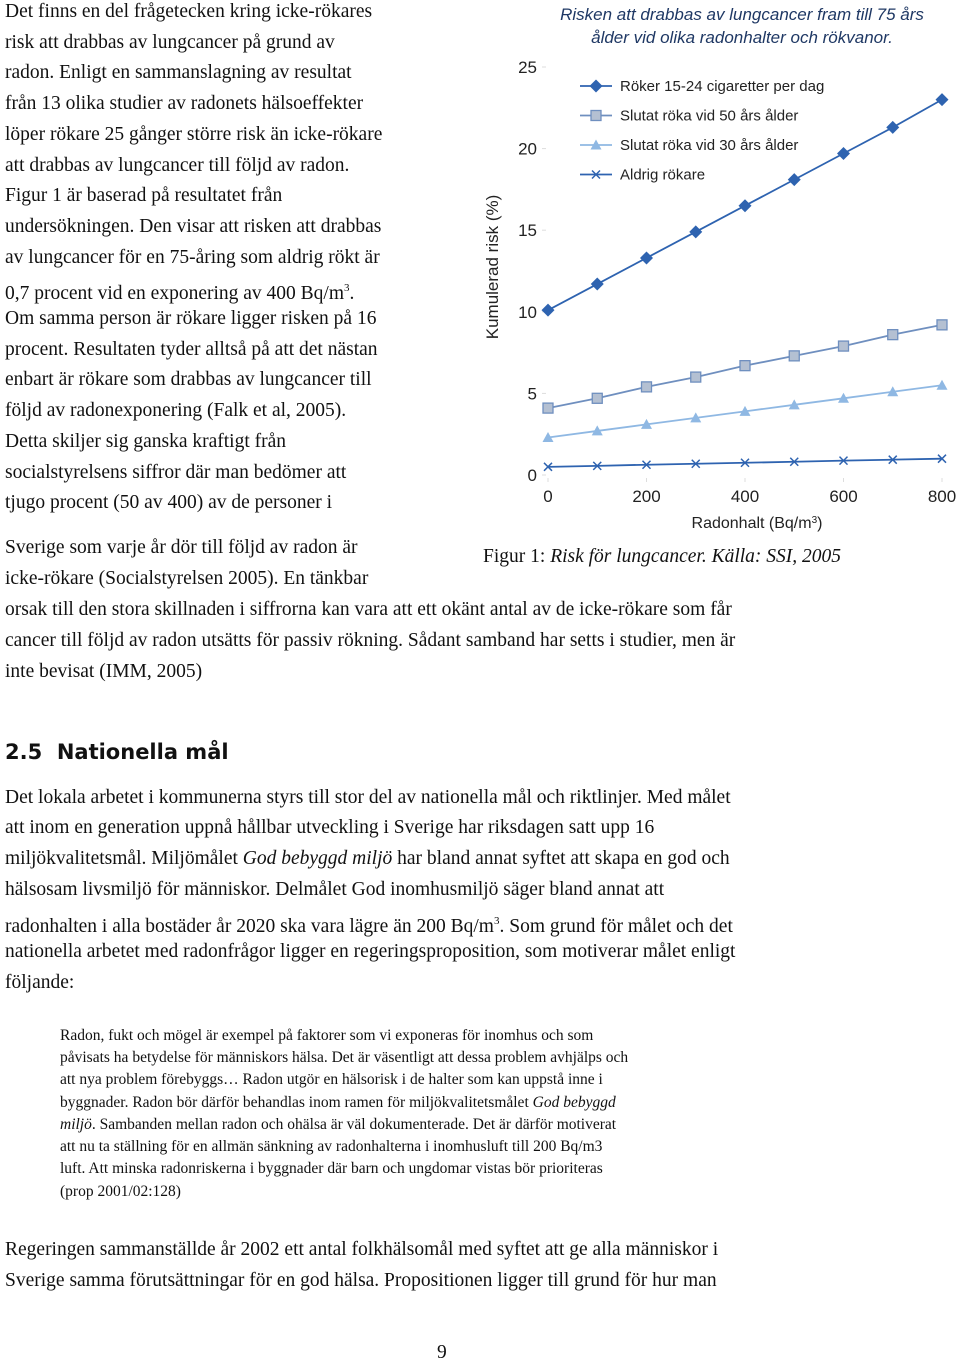  I want to click on italic-text: God bebyggd miljö, so click(317, 858).